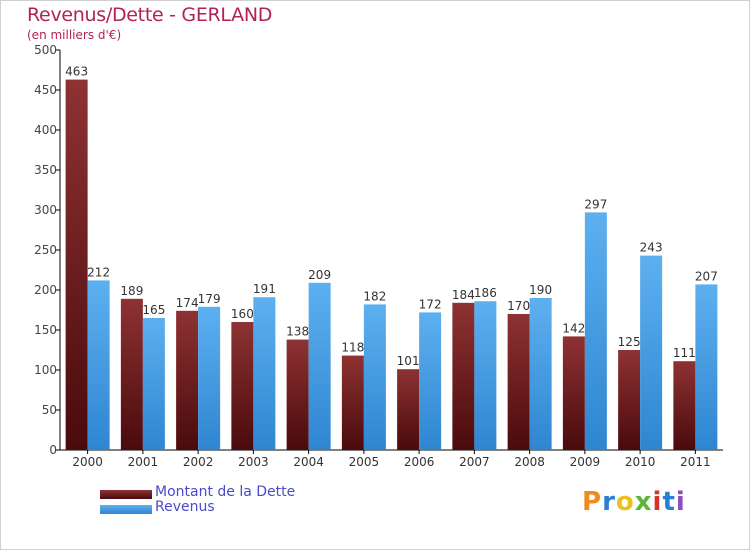 The image size is (750, 550). I want to click on x-tick-label: 2003, so click(253, 462).